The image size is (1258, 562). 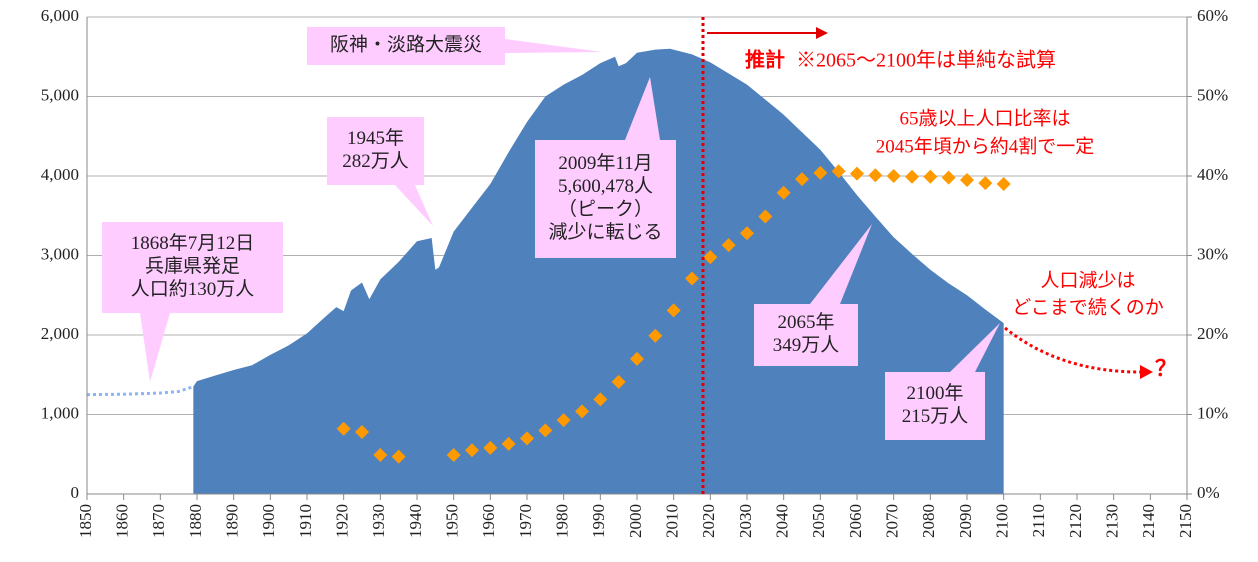 I want to click on callout-text: 減少に転じる, so click(x=605, y=232).